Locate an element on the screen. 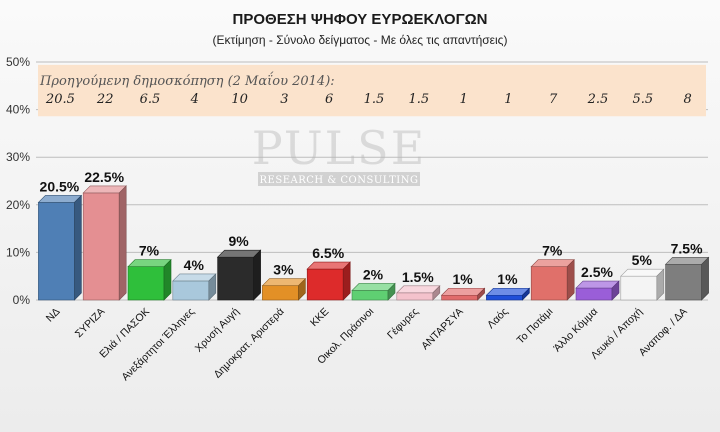 The width and height of the screenshot is (720, 432). category-label: Άλλο Κόμμα is located at coordinates (575, 330).